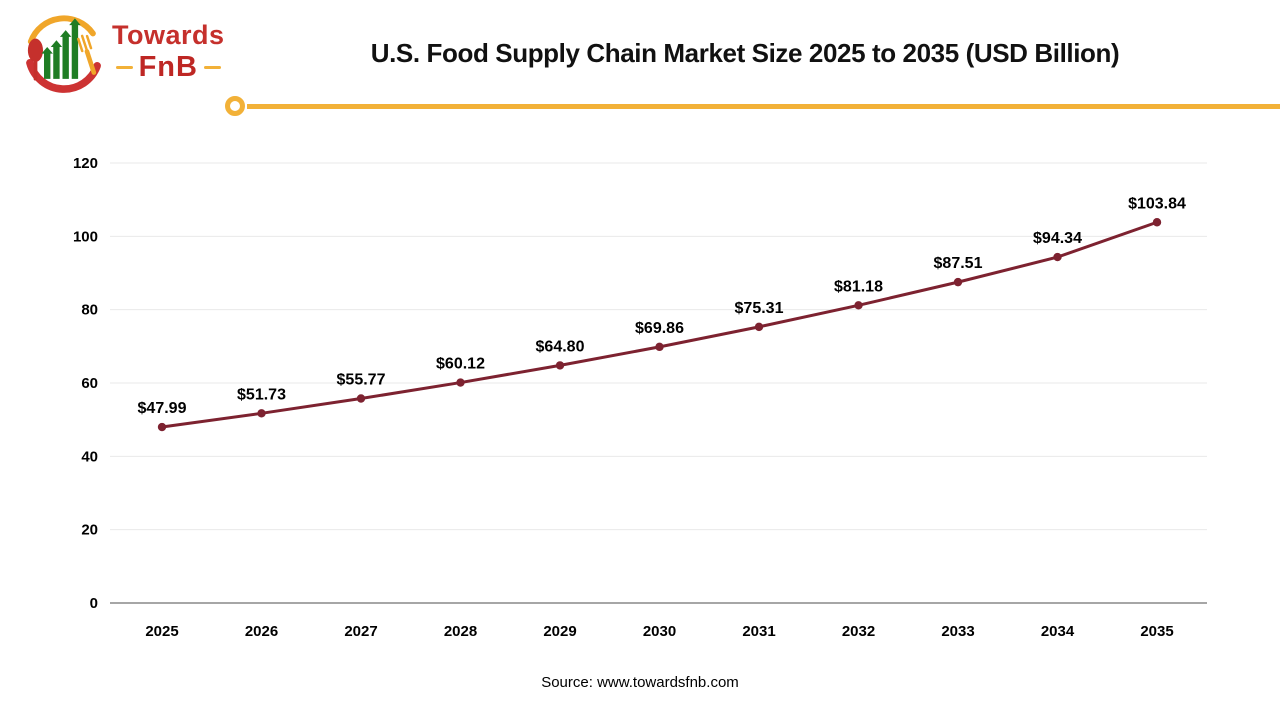 Image resolution: width=1280 pixels, height=720 pixels. Describe the element at coordinates (212, 67) in the screenshot. I see `logo-dash-right` at that location.